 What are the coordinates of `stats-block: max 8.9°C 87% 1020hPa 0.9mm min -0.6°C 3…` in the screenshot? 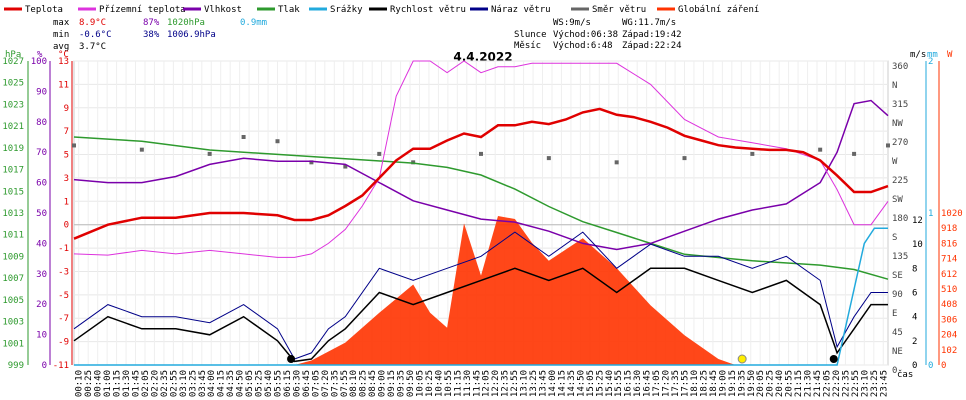 It's located at (160, 35).